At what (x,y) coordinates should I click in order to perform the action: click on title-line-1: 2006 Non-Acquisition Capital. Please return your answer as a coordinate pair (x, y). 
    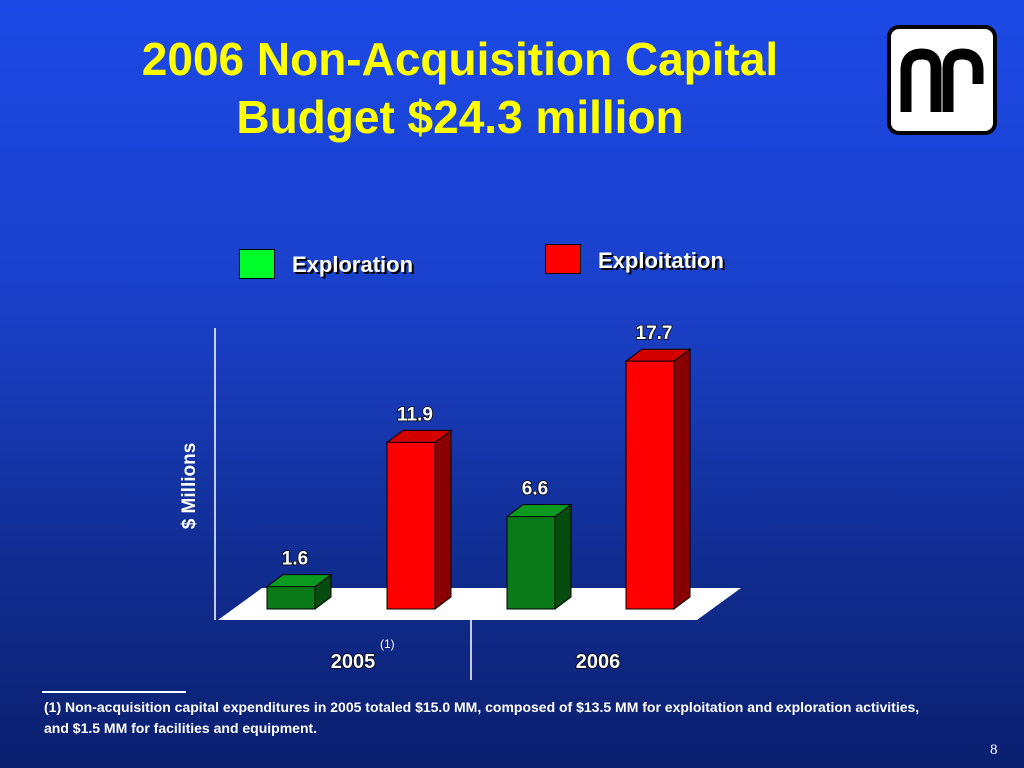
    Looking at the image, I should click on (460, 59).